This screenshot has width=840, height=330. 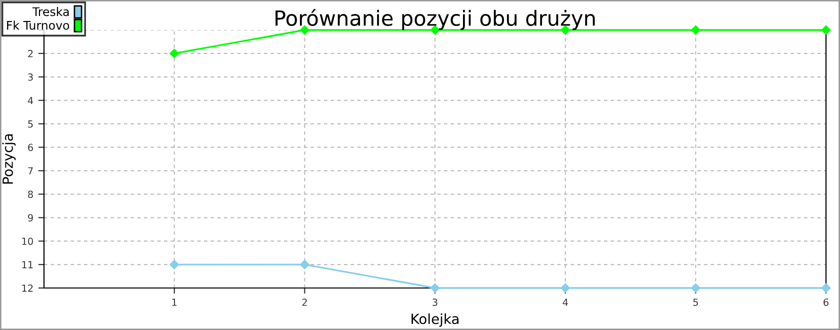 I want to click on x-tick-label: 6, so click(x=826, y=302).